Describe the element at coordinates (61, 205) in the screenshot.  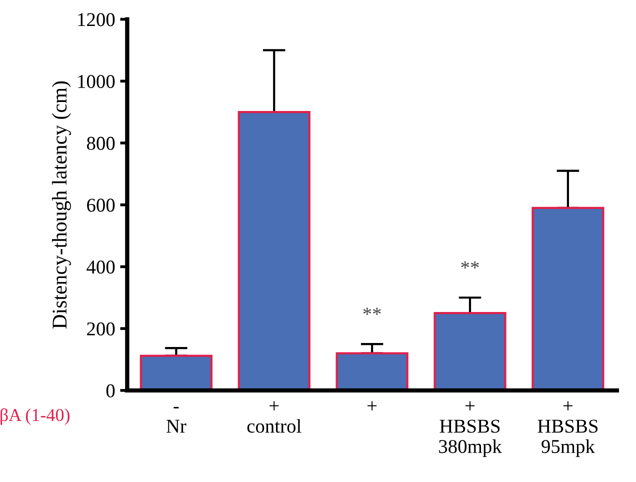
I see `y-axis-title: Distency-though latency (cm)` at that location.